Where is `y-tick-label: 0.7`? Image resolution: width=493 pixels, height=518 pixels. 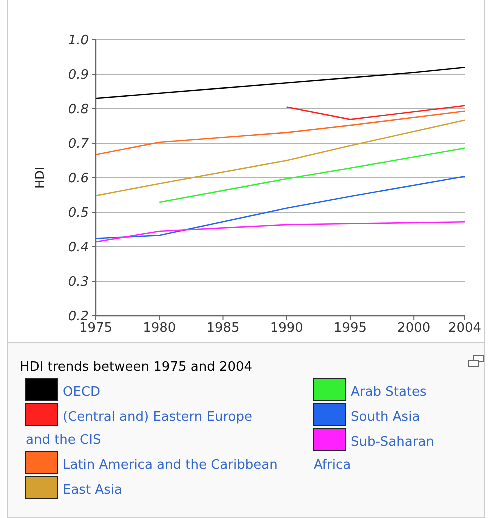
y-tick-label: 0.7 is located at coordinates (79, 144).